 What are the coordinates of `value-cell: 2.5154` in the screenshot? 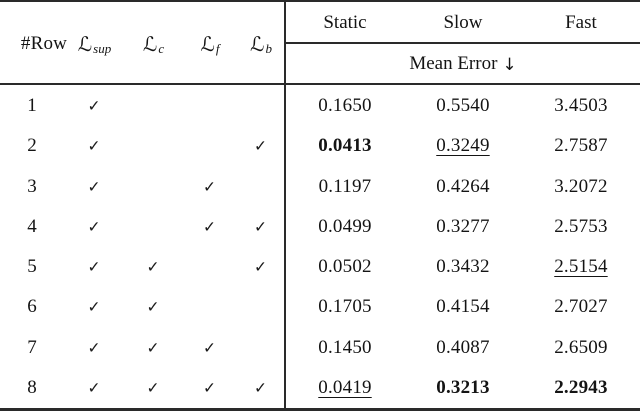 It's located at (581, 267).